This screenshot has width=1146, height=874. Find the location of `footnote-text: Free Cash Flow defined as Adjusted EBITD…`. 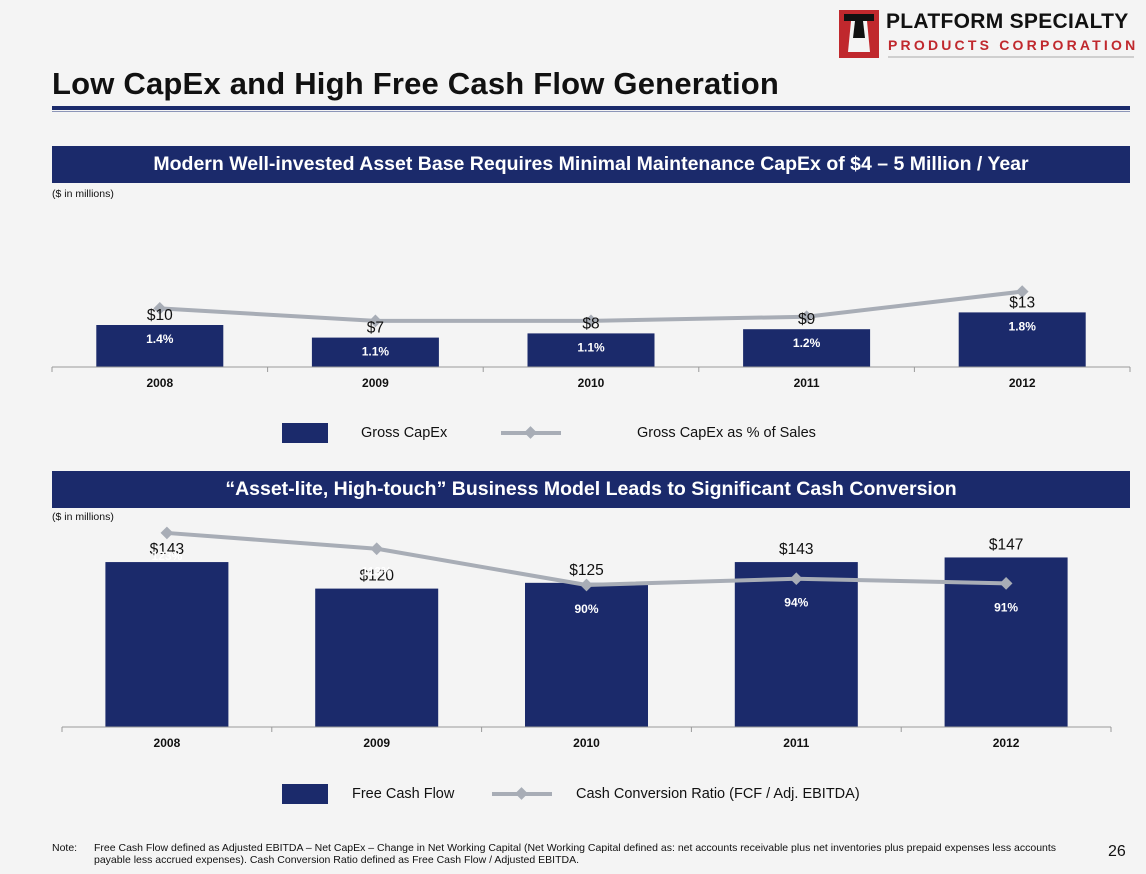

footnote-text: Free Cash Flow defined as Adjusted EBITD… is located at coordinates (575, 854).